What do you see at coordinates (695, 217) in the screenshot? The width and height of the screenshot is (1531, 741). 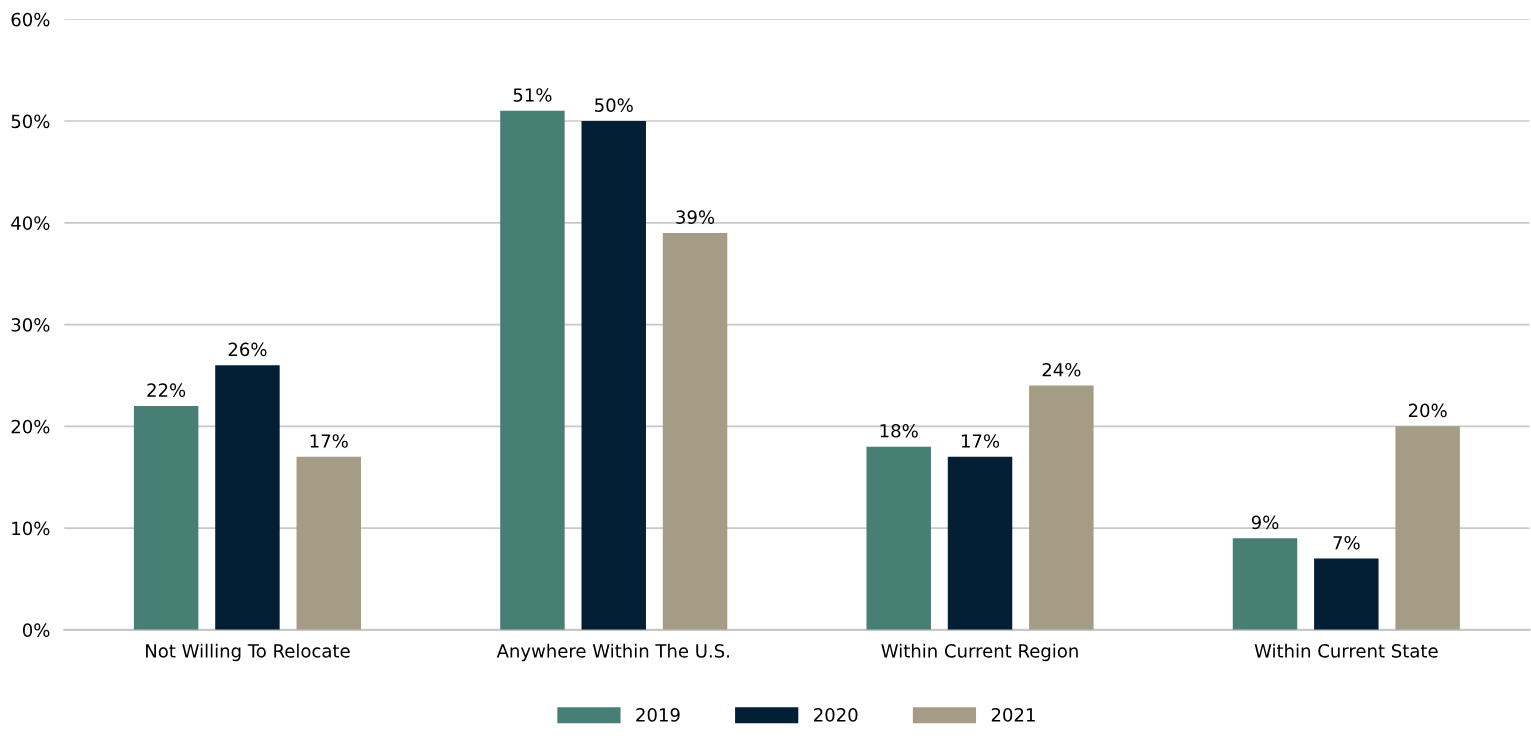 I see `data-label: 39%` at bounding box center [695, 217].